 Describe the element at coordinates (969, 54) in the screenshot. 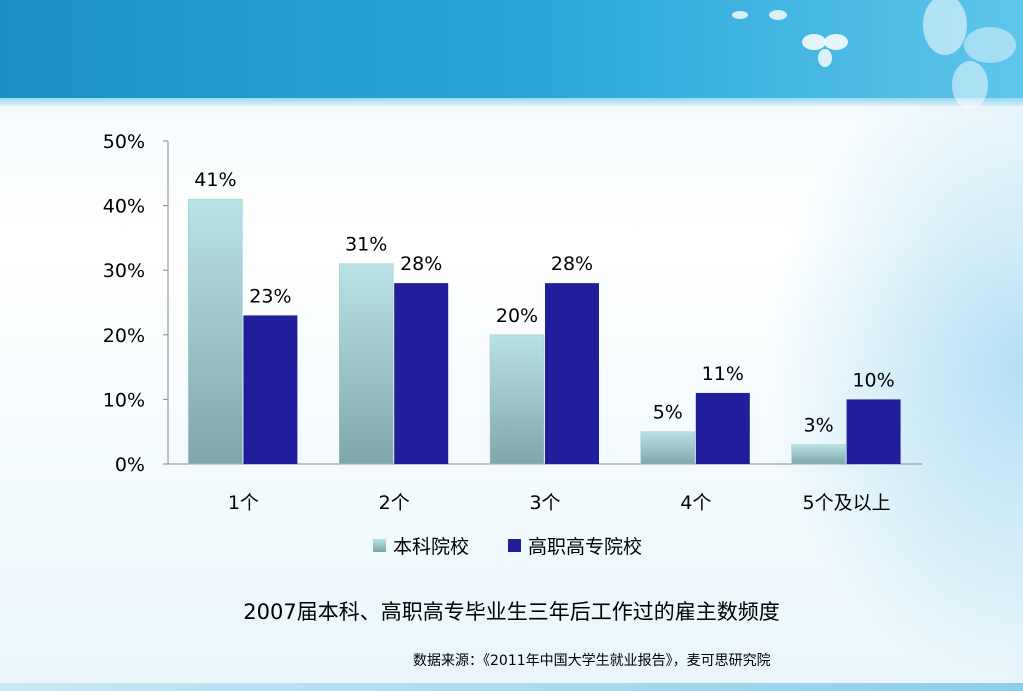

I see `decorative-flower-icon` at that location.